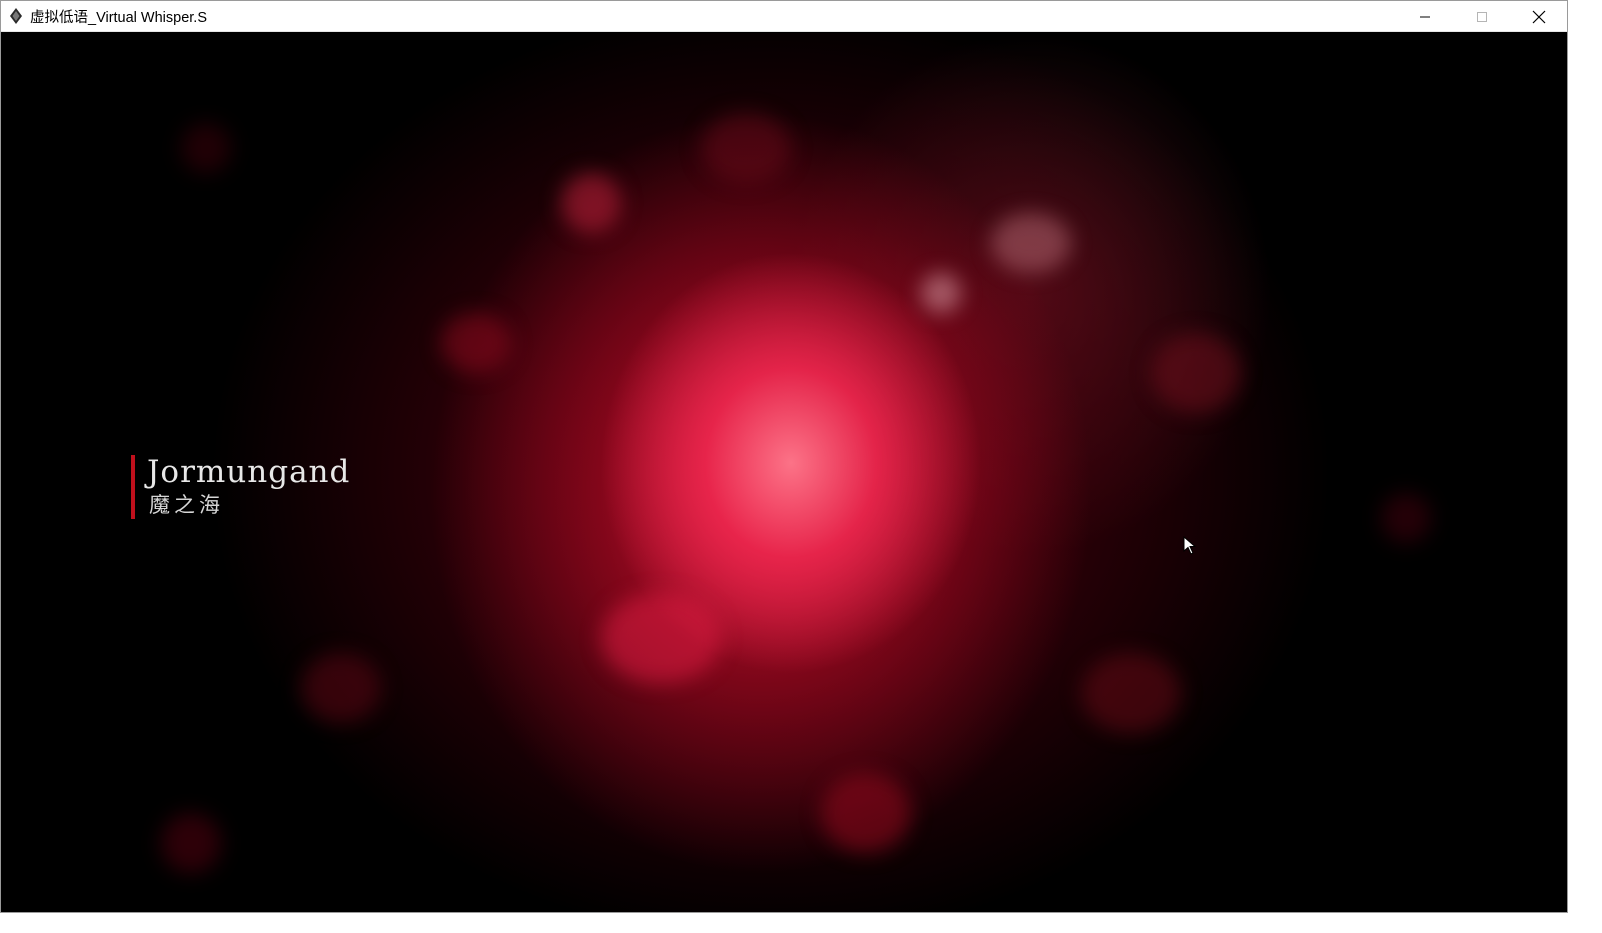 The width and height of the screenshot is (1602, 933). Describe the element at coordinates (119, 17) in the screenshot. I see `window-title: 虚拟低语_Virtual Whisper.S` at that location.